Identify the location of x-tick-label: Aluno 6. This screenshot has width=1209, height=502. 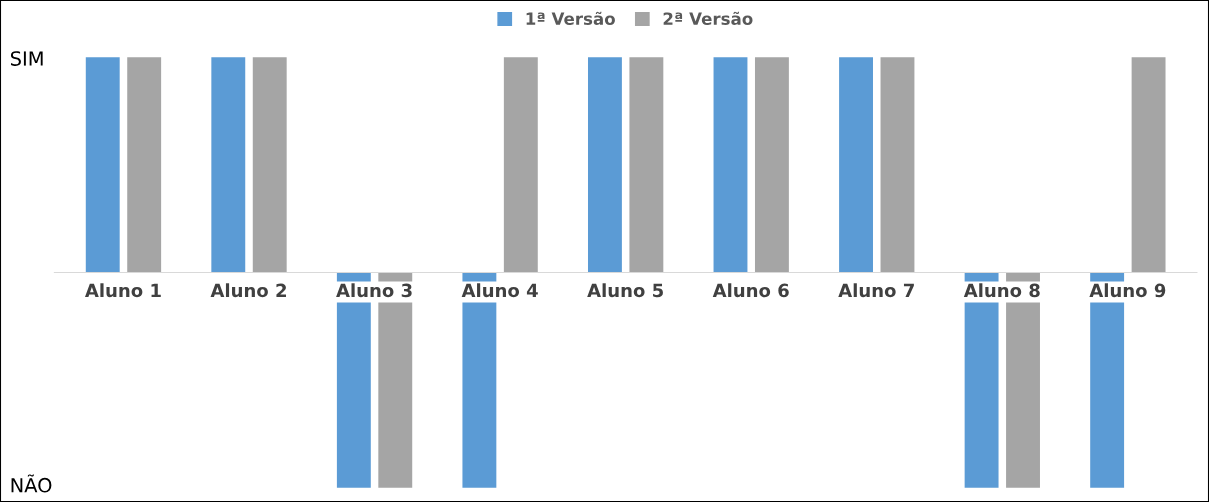
(750, 290).